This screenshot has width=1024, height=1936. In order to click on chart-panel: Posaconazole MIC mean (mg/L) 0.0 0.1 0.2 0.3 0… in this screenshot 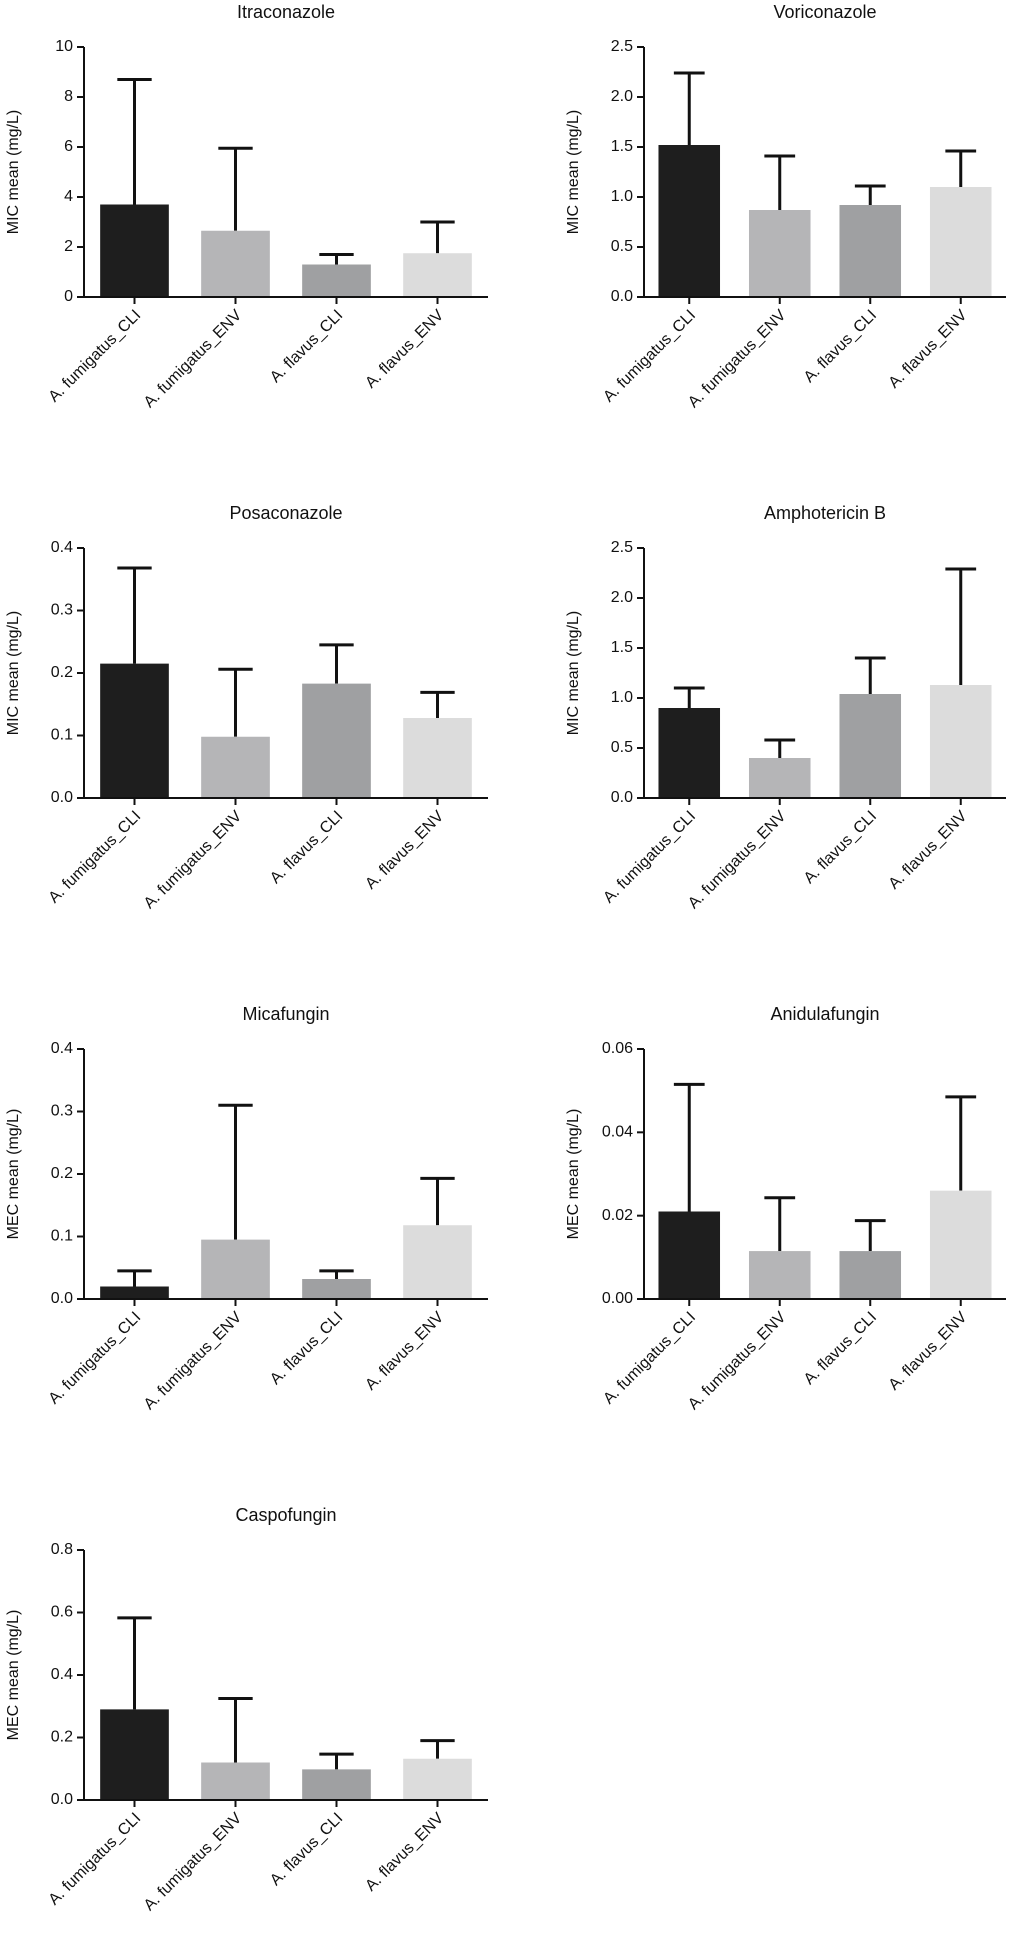, I will do `click(246, 708)`.